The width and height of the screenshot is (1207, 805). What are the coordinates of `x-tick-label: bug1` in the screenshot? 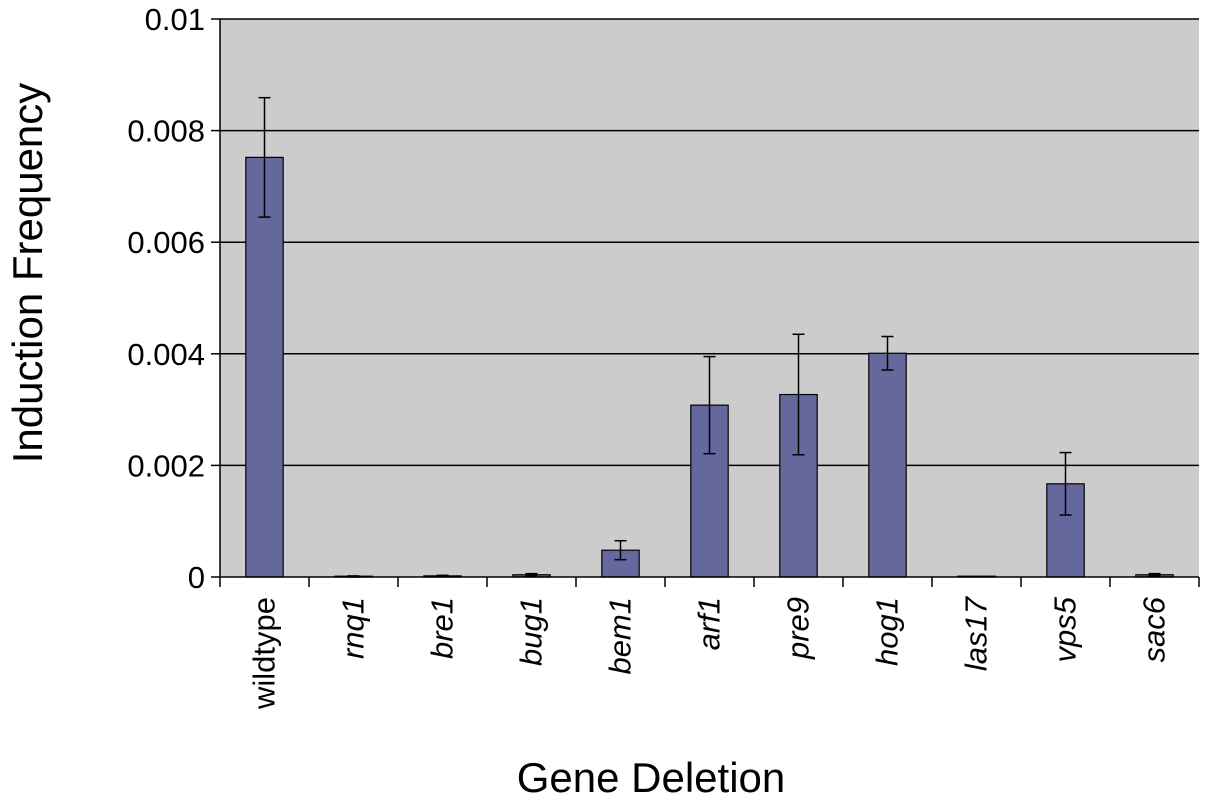 It's located at (531, 631).